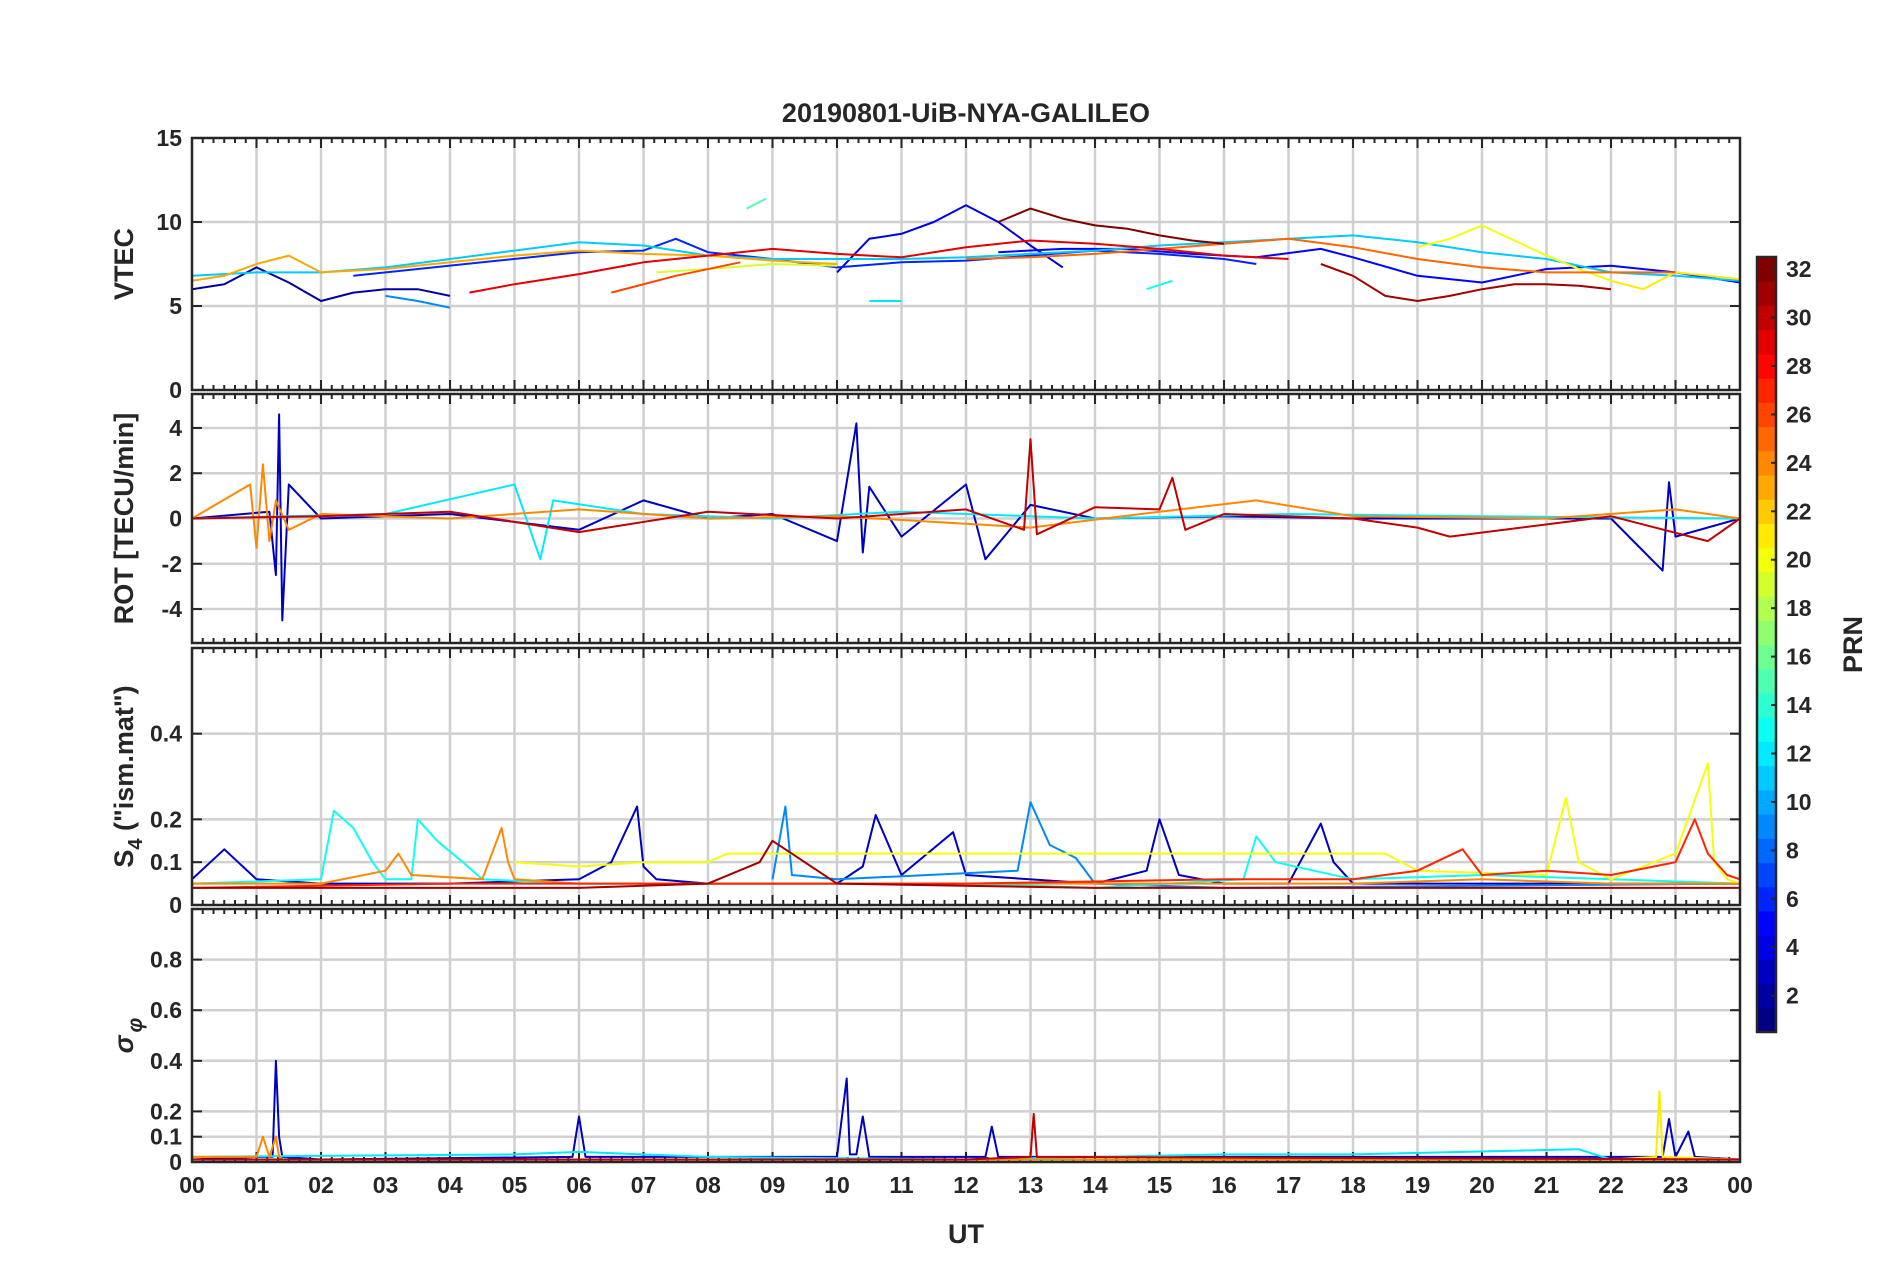 This screenshot has width=1902, height=1272. Describe the element at coordinates (1799, 753) in the screenshot. I see `colorbar-tick-label: 12` at that location.